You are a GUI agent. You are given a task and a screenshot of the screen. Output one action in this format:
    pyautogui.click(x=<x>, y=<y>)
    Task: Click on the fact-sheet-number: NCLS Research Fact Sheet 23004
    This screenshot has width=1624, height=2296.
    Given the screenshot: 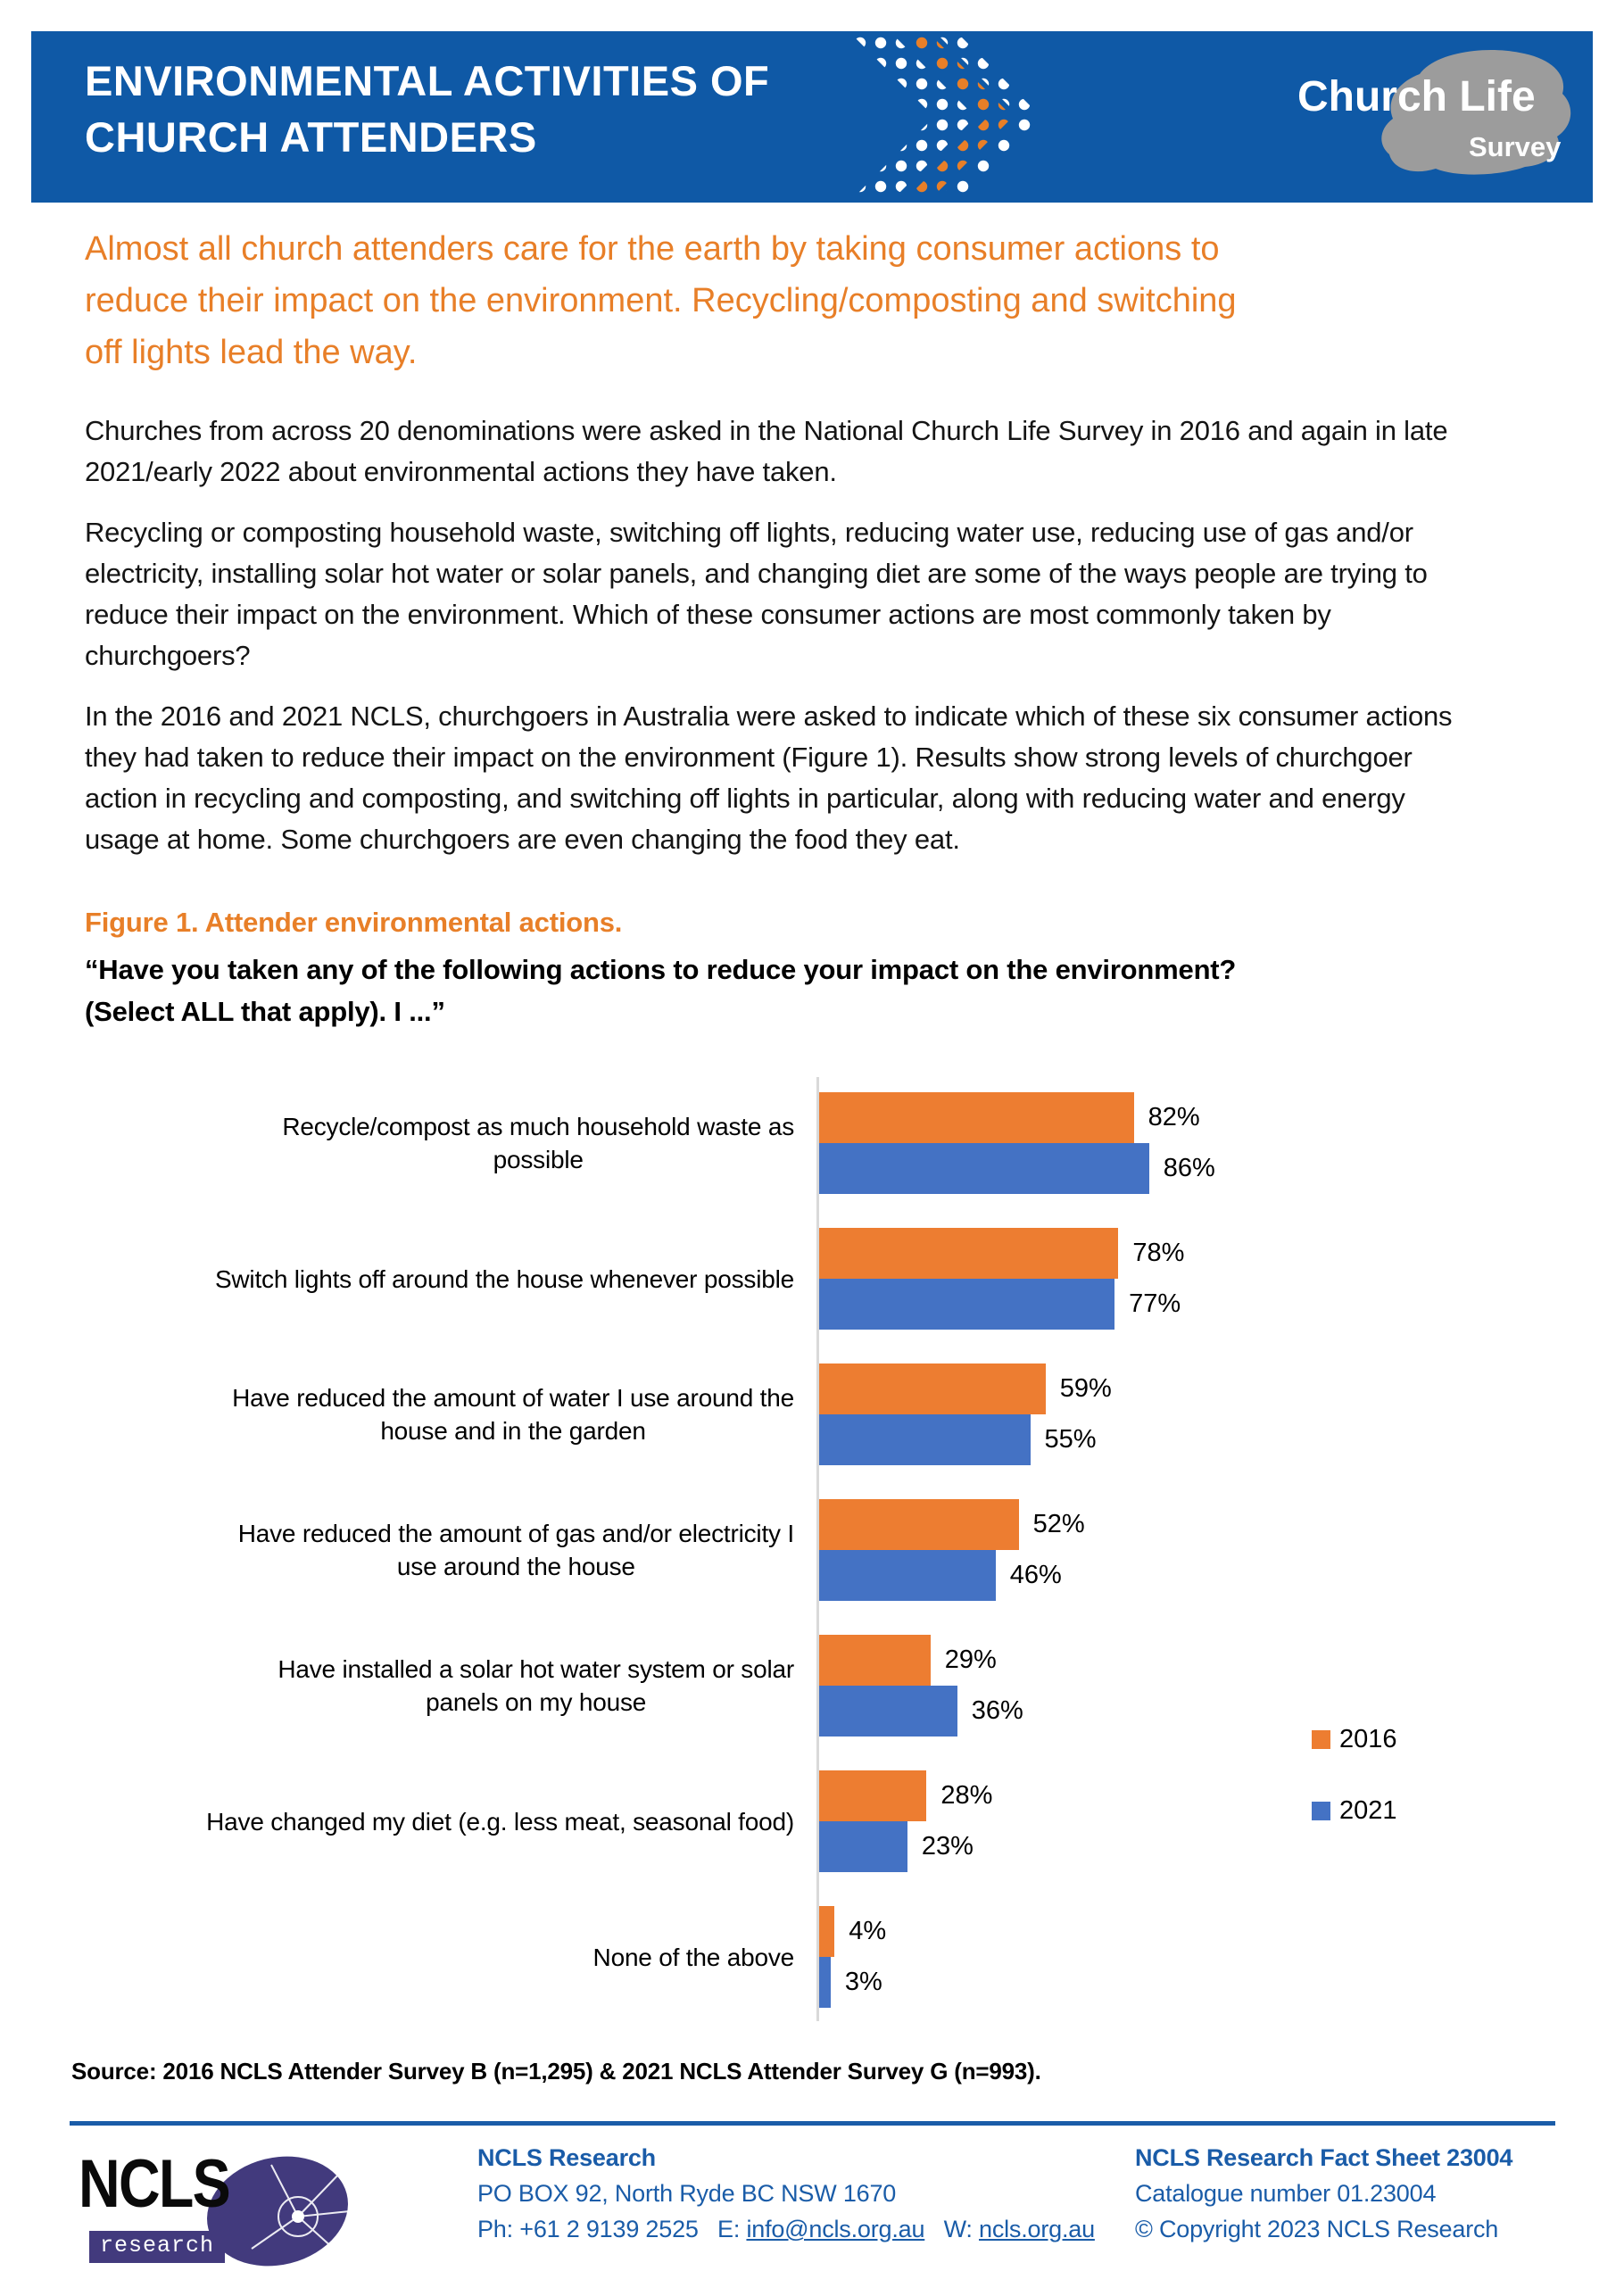 What is the action you would take?
    pyautogui.click(x=1324, y=2157)
    